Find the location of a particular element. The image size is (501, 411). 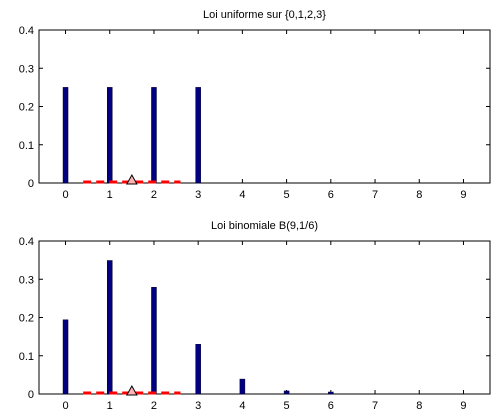

chart-title: Loi uniforme sur {0,1,2,3} is located at coordinates (264, 15).